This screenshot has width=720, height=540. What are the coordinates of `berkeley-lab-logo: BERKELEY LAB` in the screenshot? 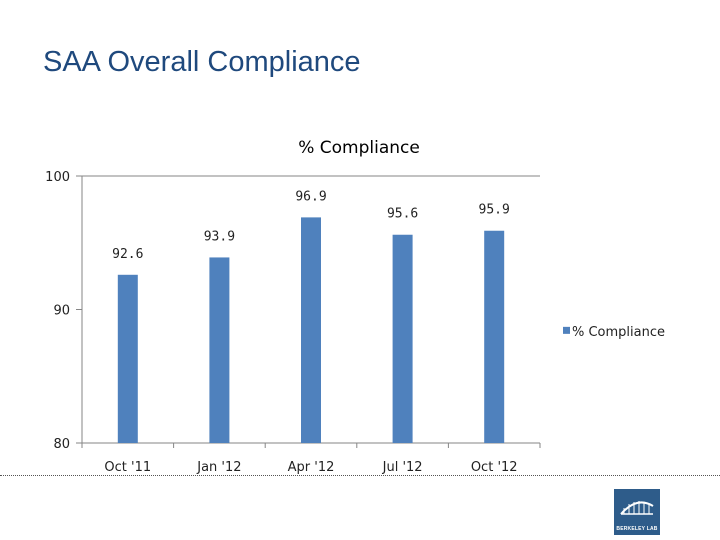 It's located at (637, 512).